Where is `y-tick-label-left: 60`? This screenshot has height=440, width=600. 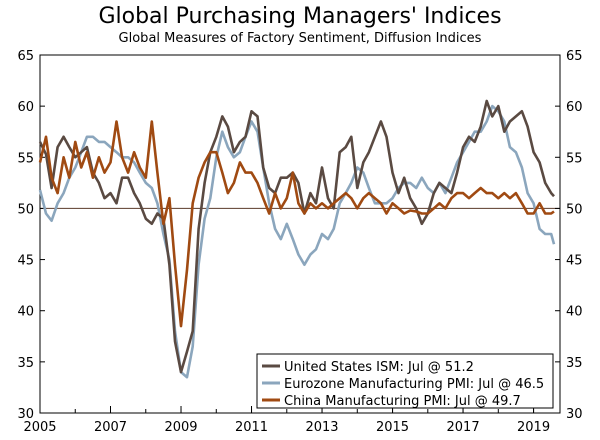
y-tick-label-left: 60 is located at coordinates (25, 107).